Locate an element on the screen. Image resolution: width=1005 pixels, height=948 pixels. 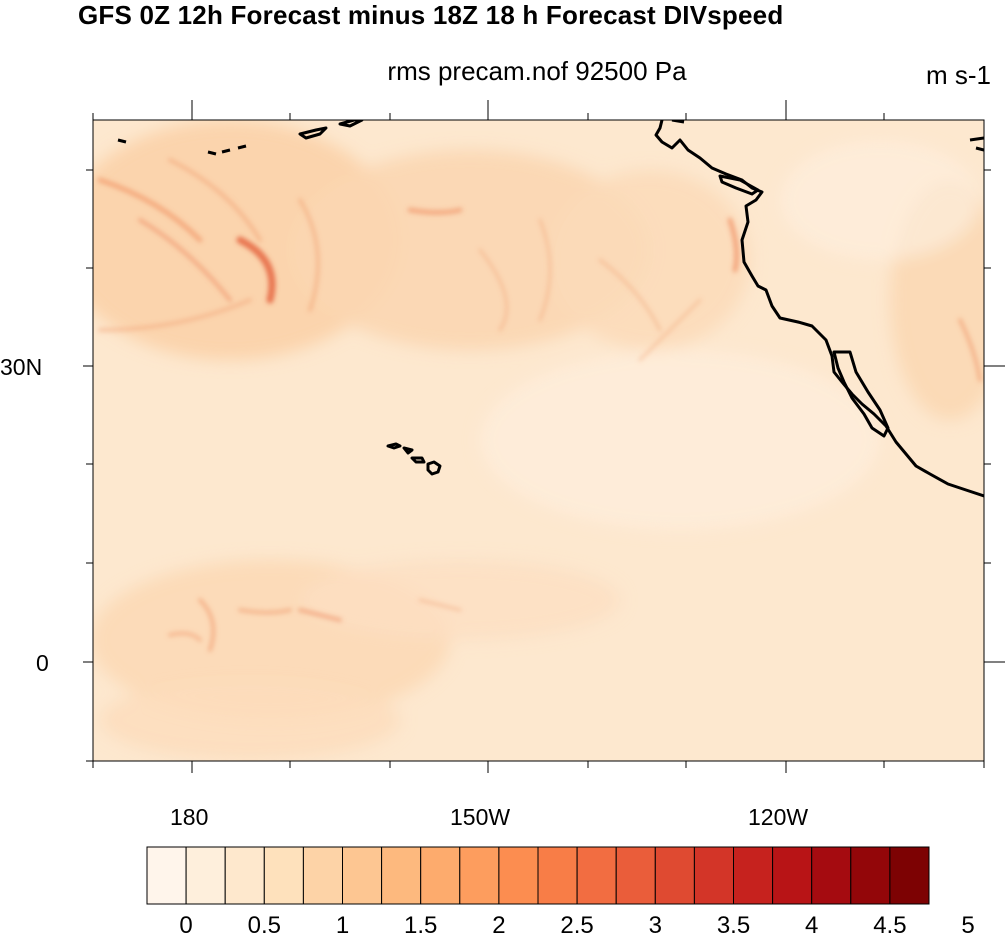
colorbar-label: 4 is located at coordinates (812, 925).